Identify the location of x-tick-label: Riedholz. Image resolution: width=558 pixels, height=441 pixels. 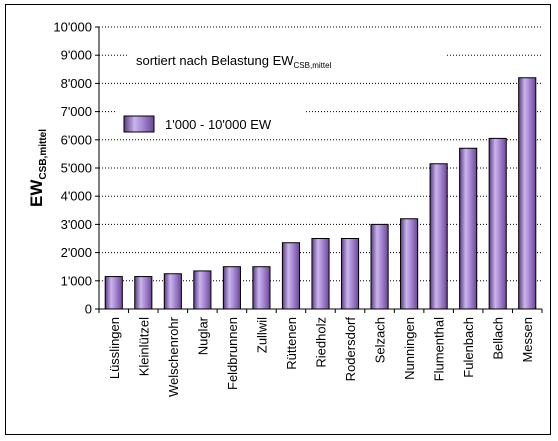
(321, 342).